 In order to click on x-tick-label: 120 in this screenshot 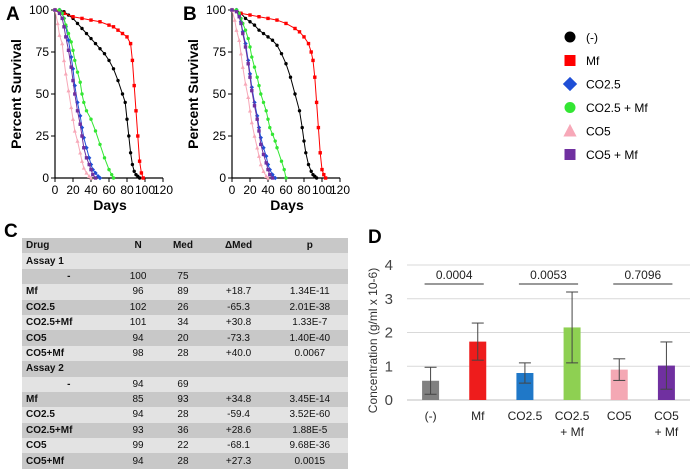, I will do `click(163, 190)`.